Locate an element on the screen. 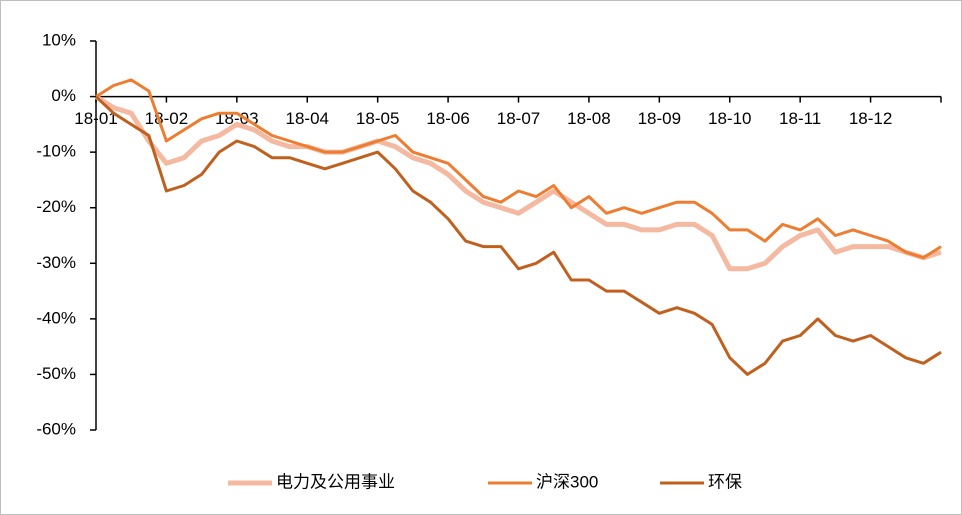  x-tick-label: 18-09 is located at coordinates (659, 118).